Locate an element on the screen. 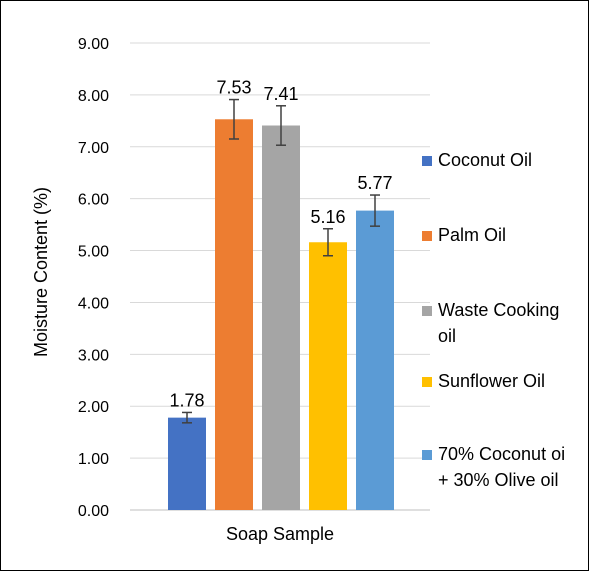  legend-item: Sunflower Oil is located at coordinates (483, 381).